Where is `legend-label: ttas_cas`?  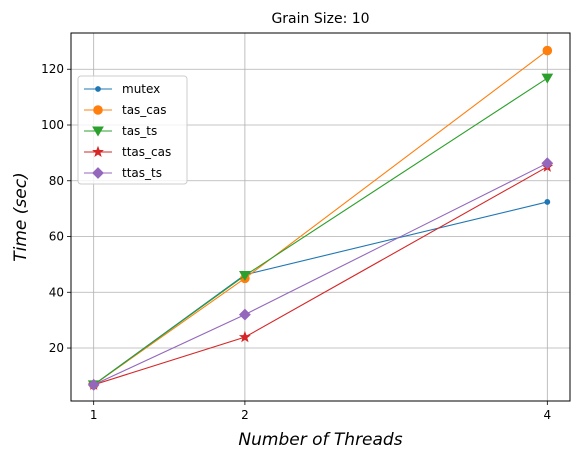
legend-label: ttas_cas is located at coordinates (146, 152).